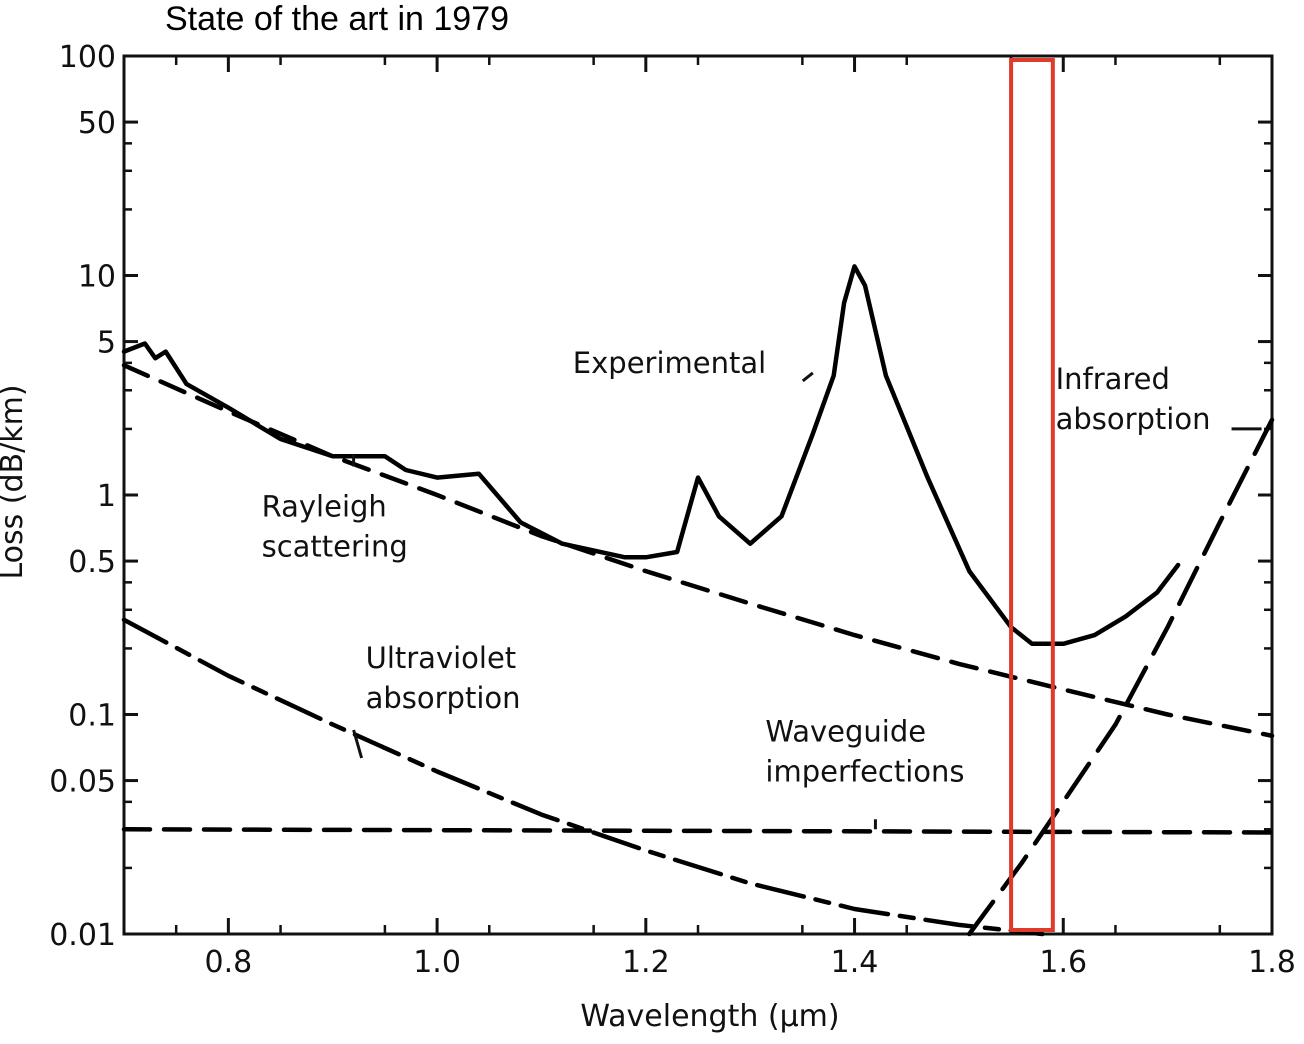 The height and width of the screenshot is (1044, 1304). I want to click on annotation-text: imperfections, so click(864, 771).